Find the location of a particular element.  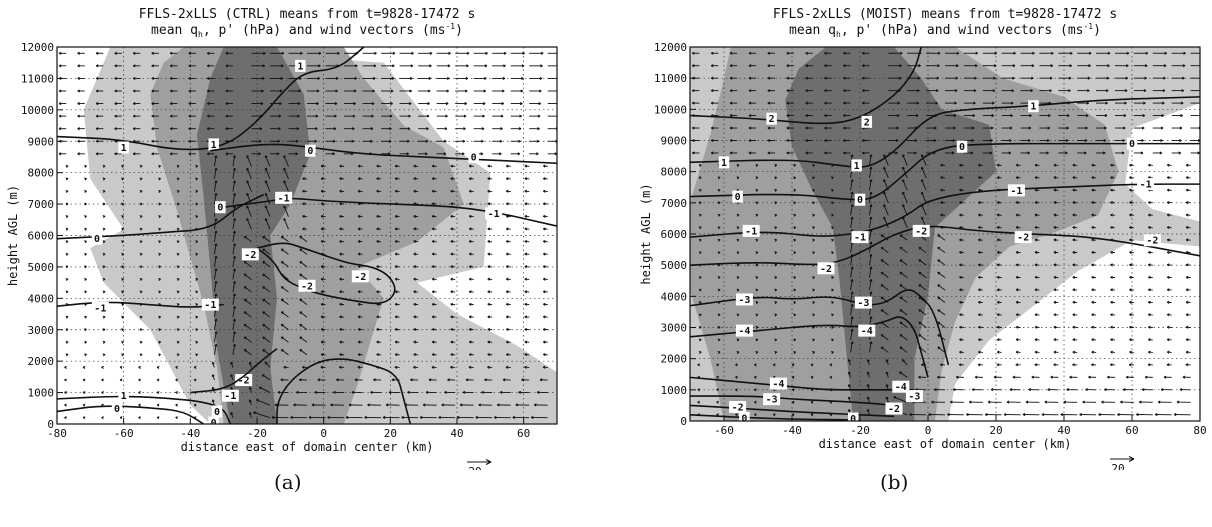

x-tick-label: -20 is located at coordinates (257, 433).